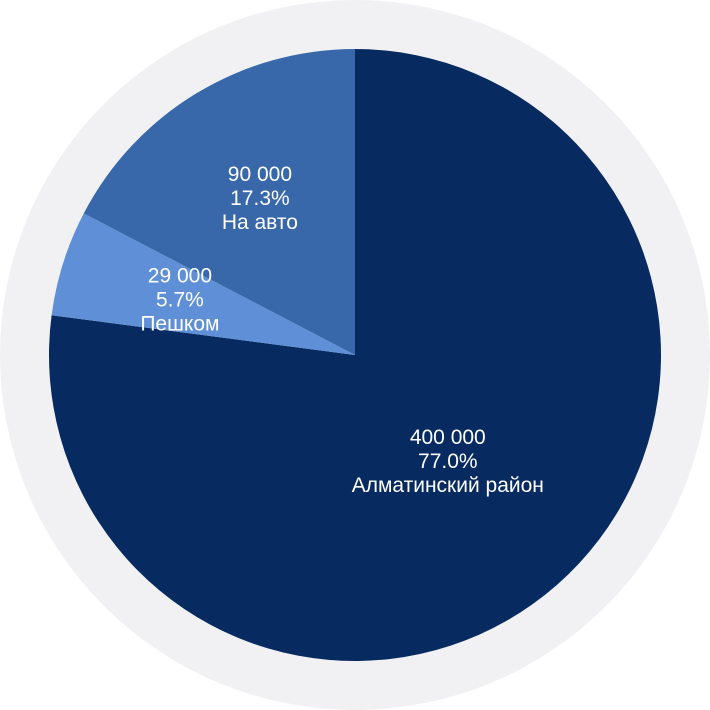  What do you see at coordinates (448, 485) in the screenshot?
I see `slice-name-label: Алматинский район` at bounding box center [448, 485].